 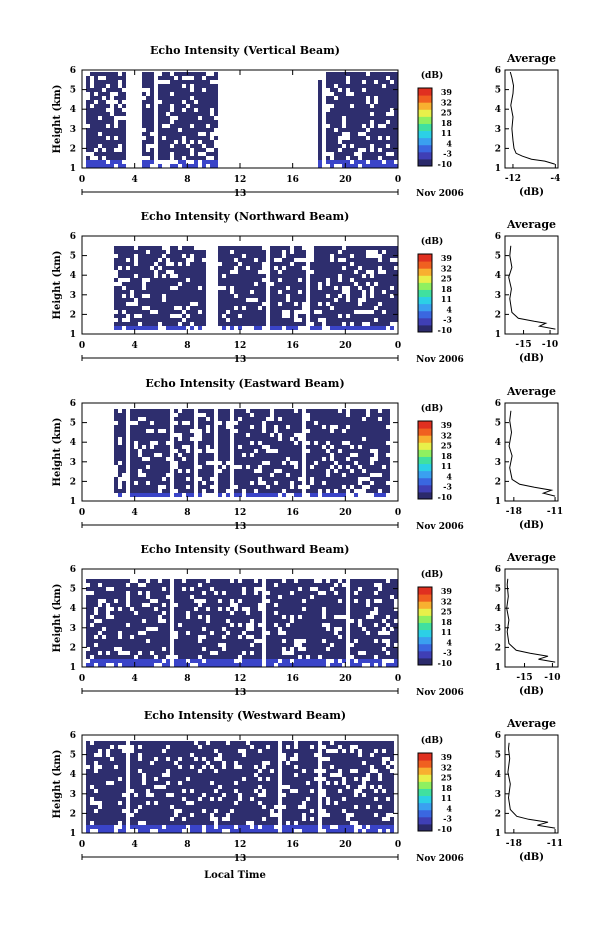 I want to click on y-tick-label: 4, so click(x=73, y=276).